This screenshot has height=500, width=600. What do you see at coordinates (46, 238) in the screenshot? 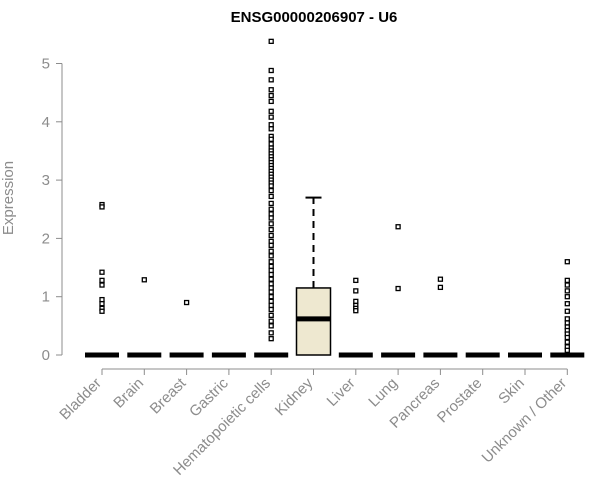
I see `y-tick-label: 2` at bounding box center [46, 238].